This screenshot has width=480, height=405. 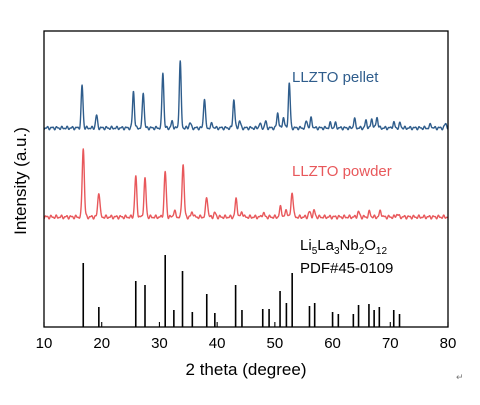 I want to click on return-mark: ↵, so click(x=460, y=377).